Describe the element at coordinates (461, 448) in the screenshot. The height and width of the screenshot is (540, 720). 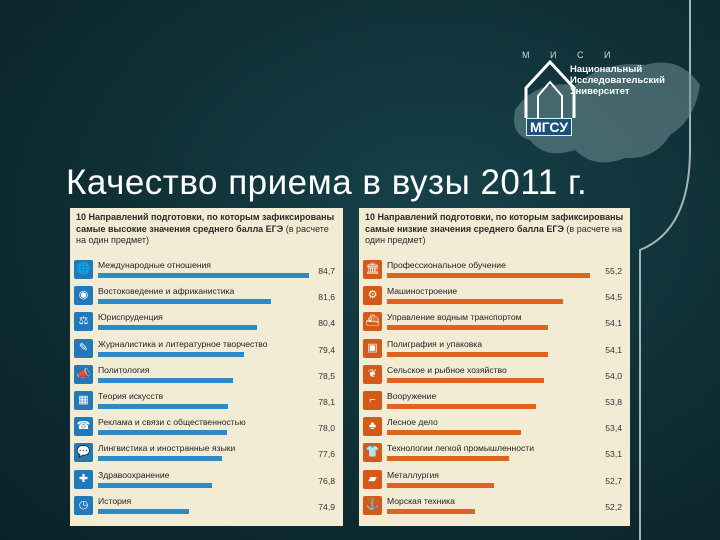
I see `item-label: Технологии легкой промышленности` at that location.